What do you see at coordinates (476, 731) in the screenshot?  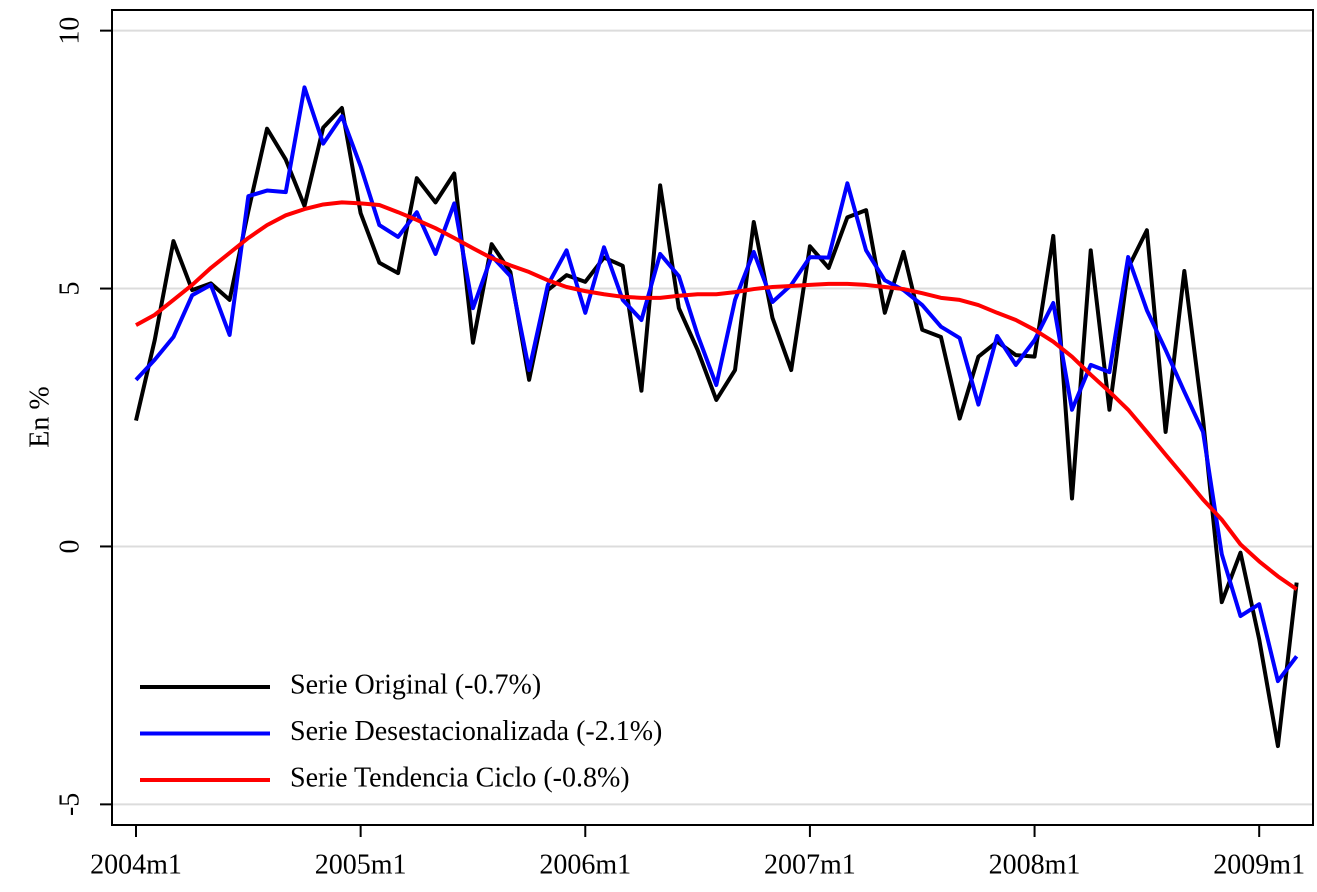 I see `legend-label: Serie Desestacionalizada (-2.1%)` at bounding box center [476, 731].